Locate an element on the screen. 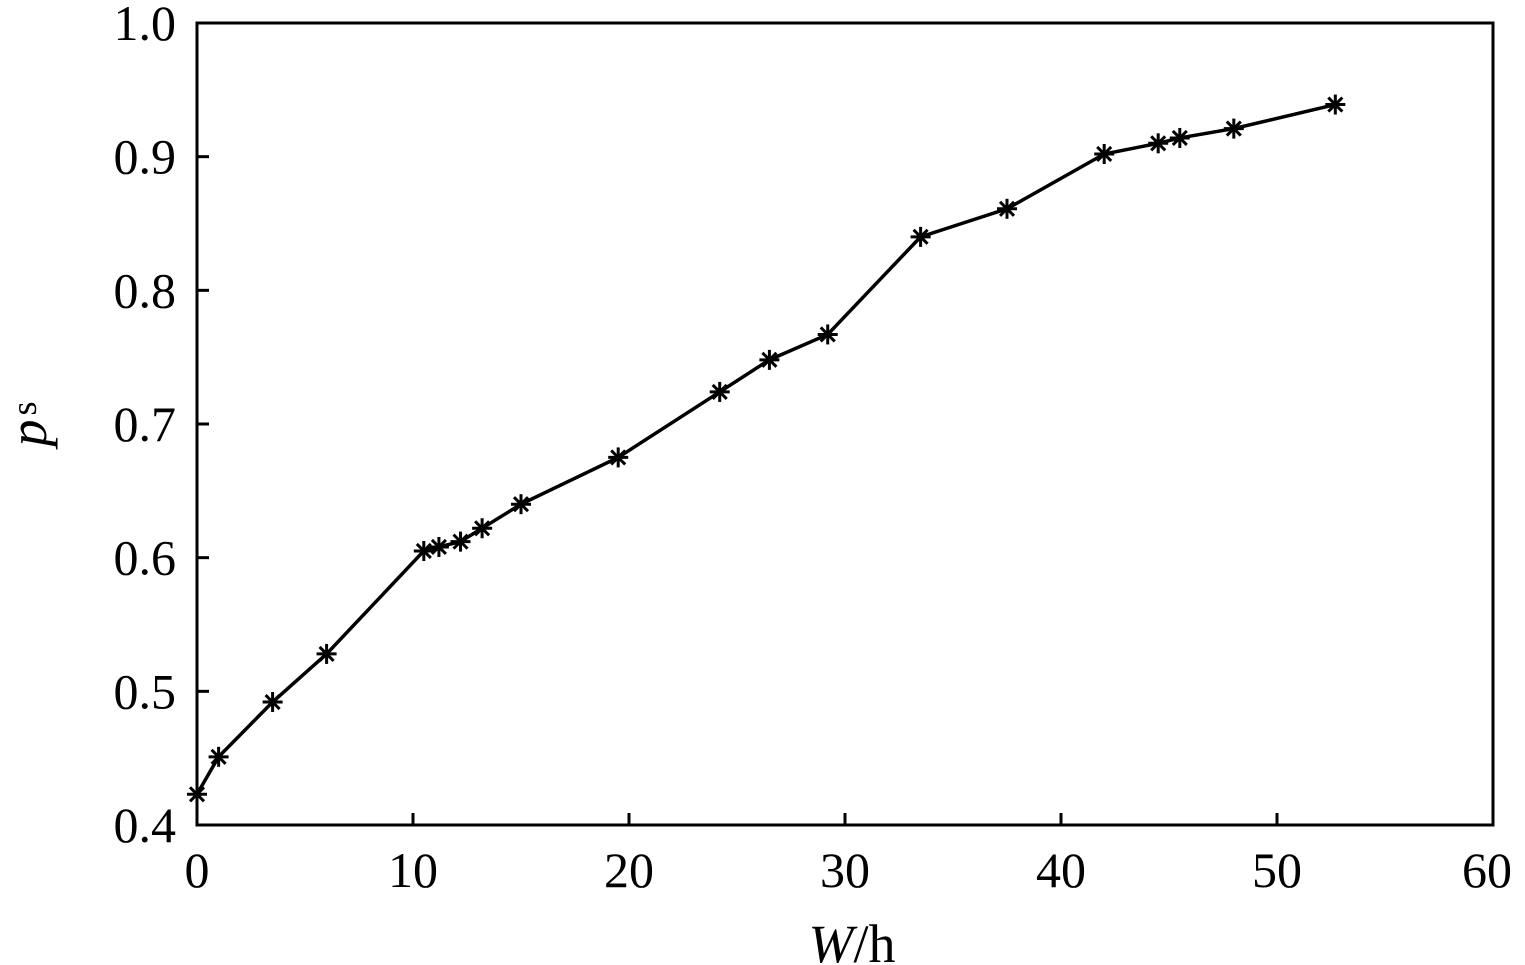 This screenshot has height=965, width=1525. y-tick-label: 0.7 is located at coordinates (145, 424).